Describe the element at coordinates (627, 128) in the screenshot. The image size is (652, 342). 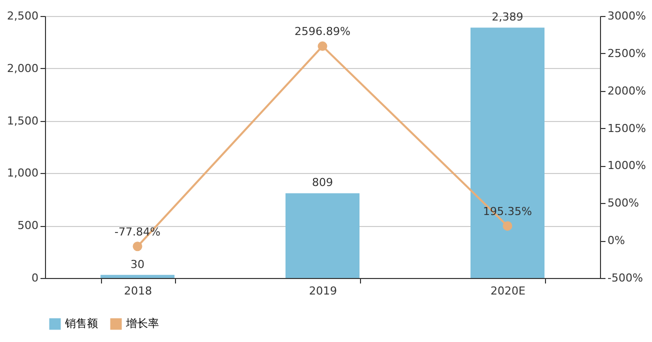
I see `y2-tick-label: 1500%` at that location.